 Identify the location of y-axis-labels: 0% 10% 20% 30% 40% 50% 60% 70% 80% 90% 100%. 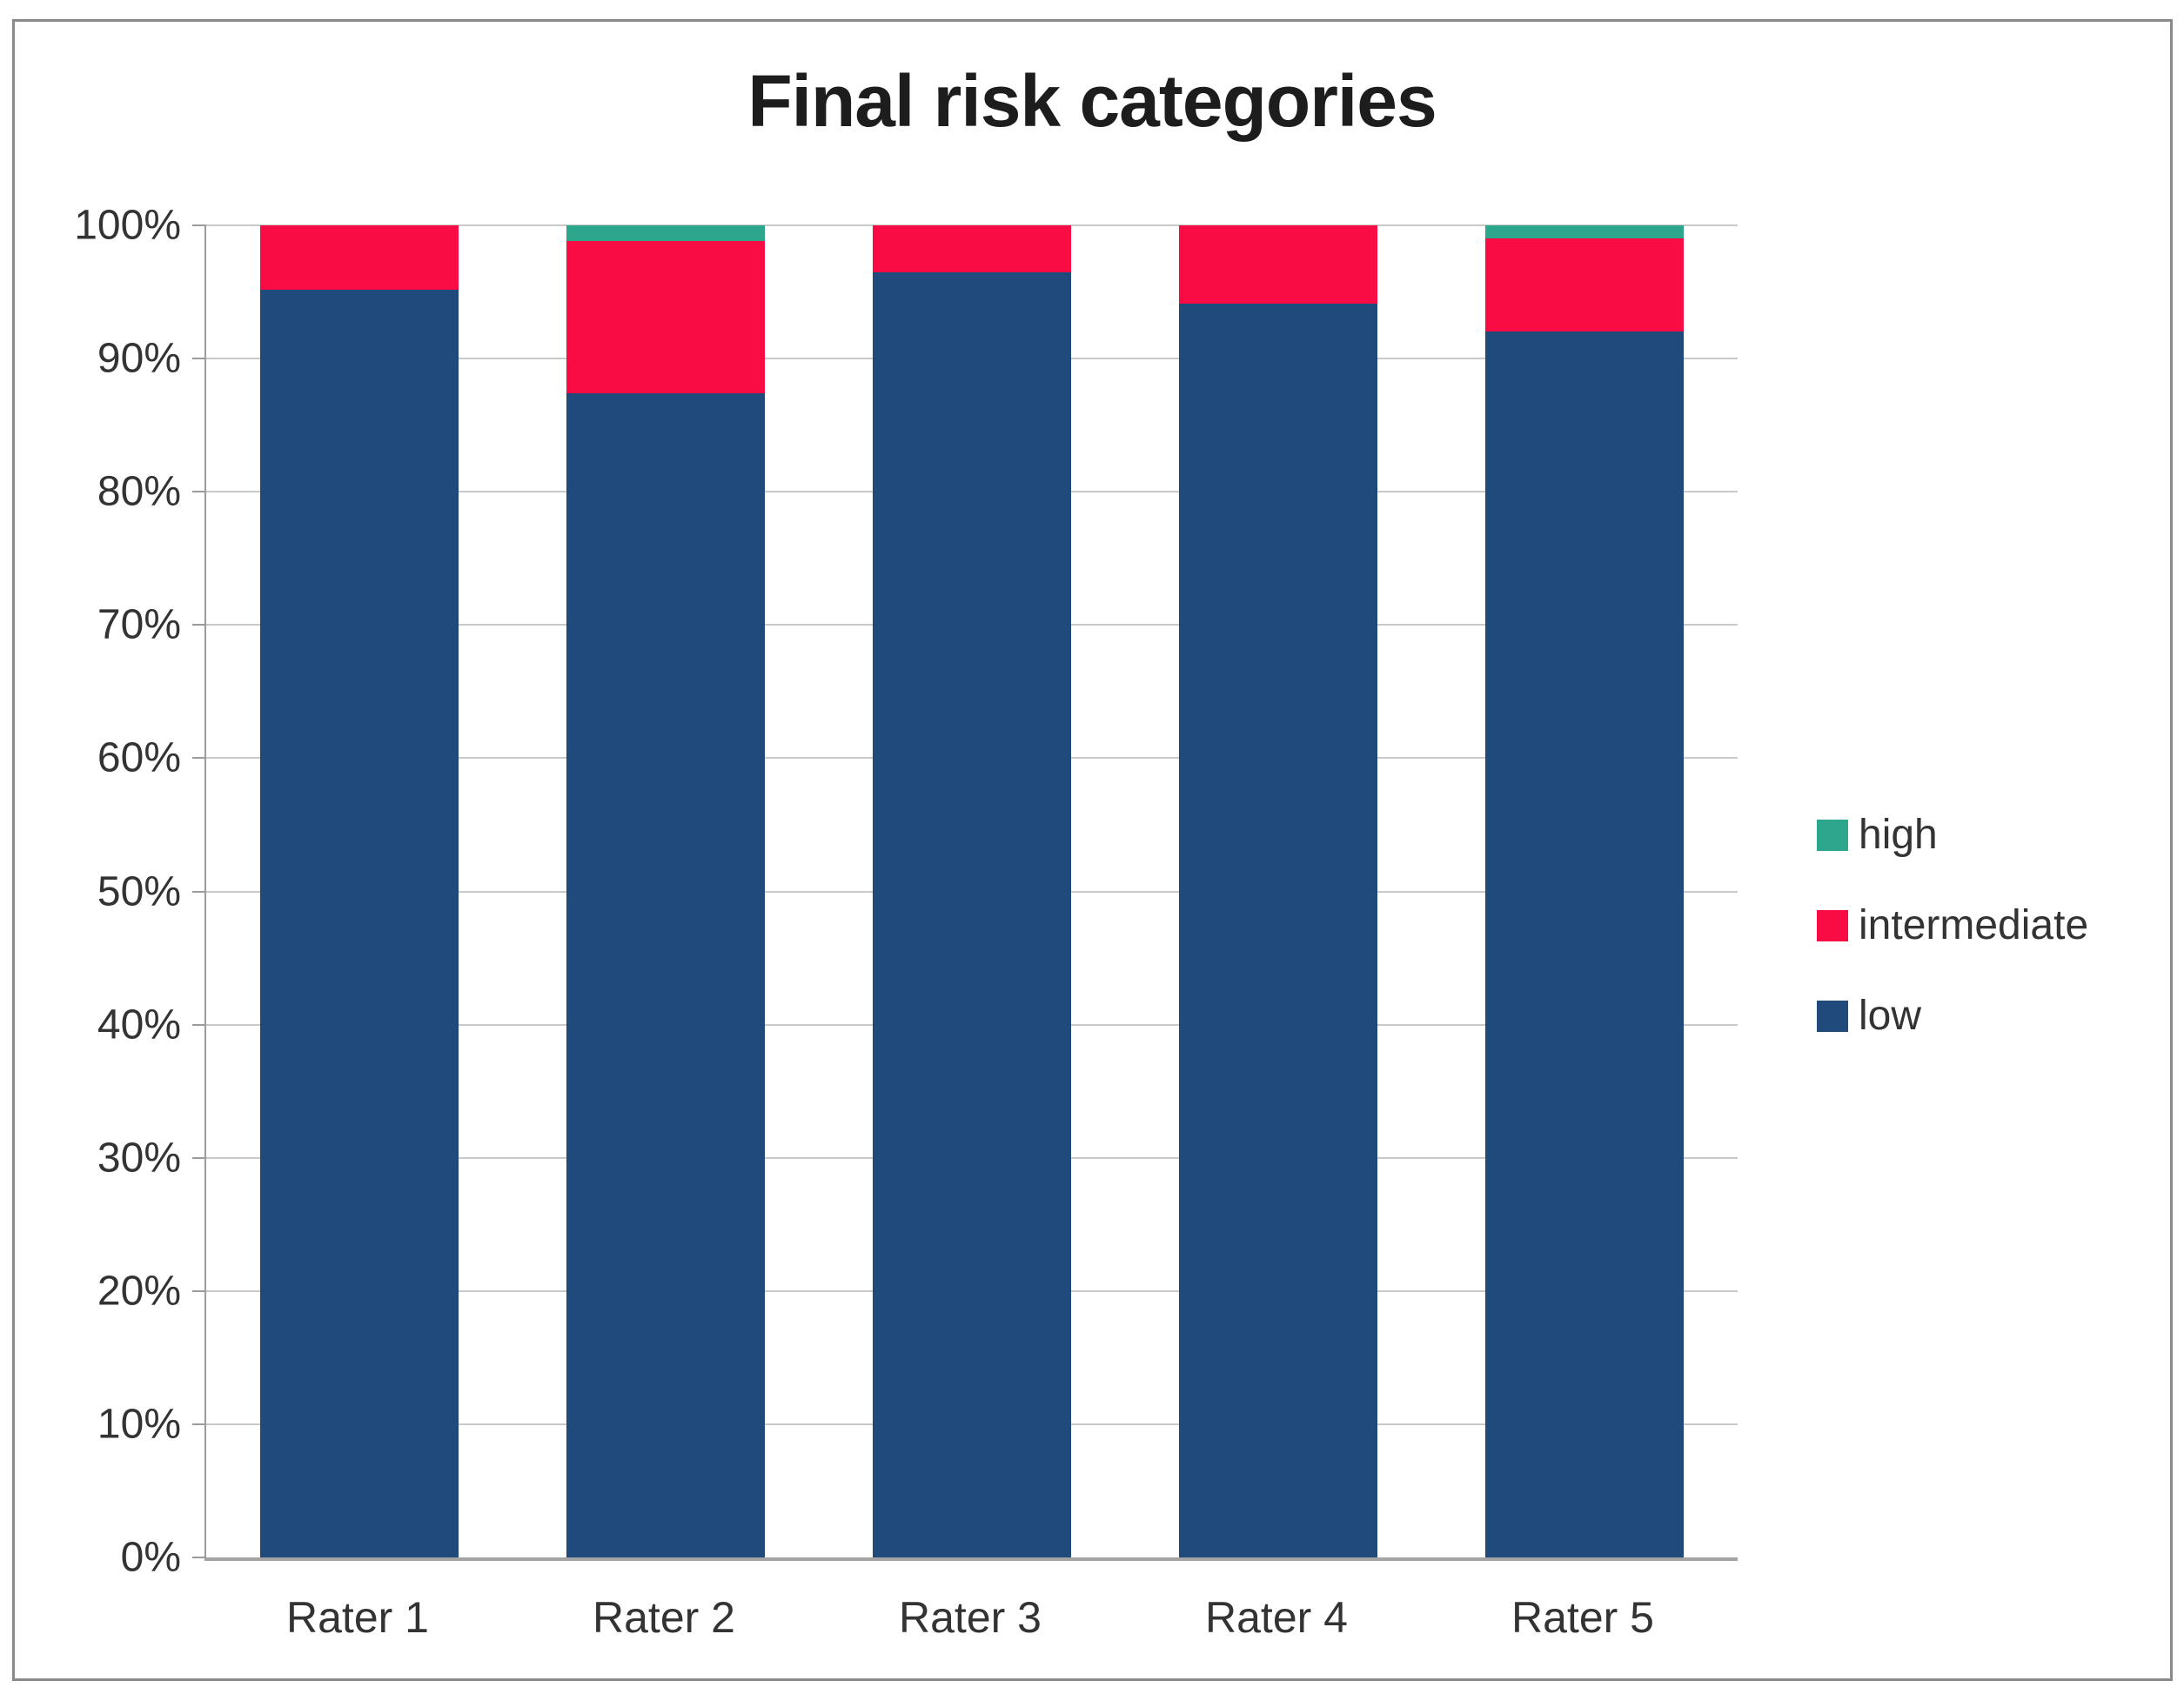
(108, 892).